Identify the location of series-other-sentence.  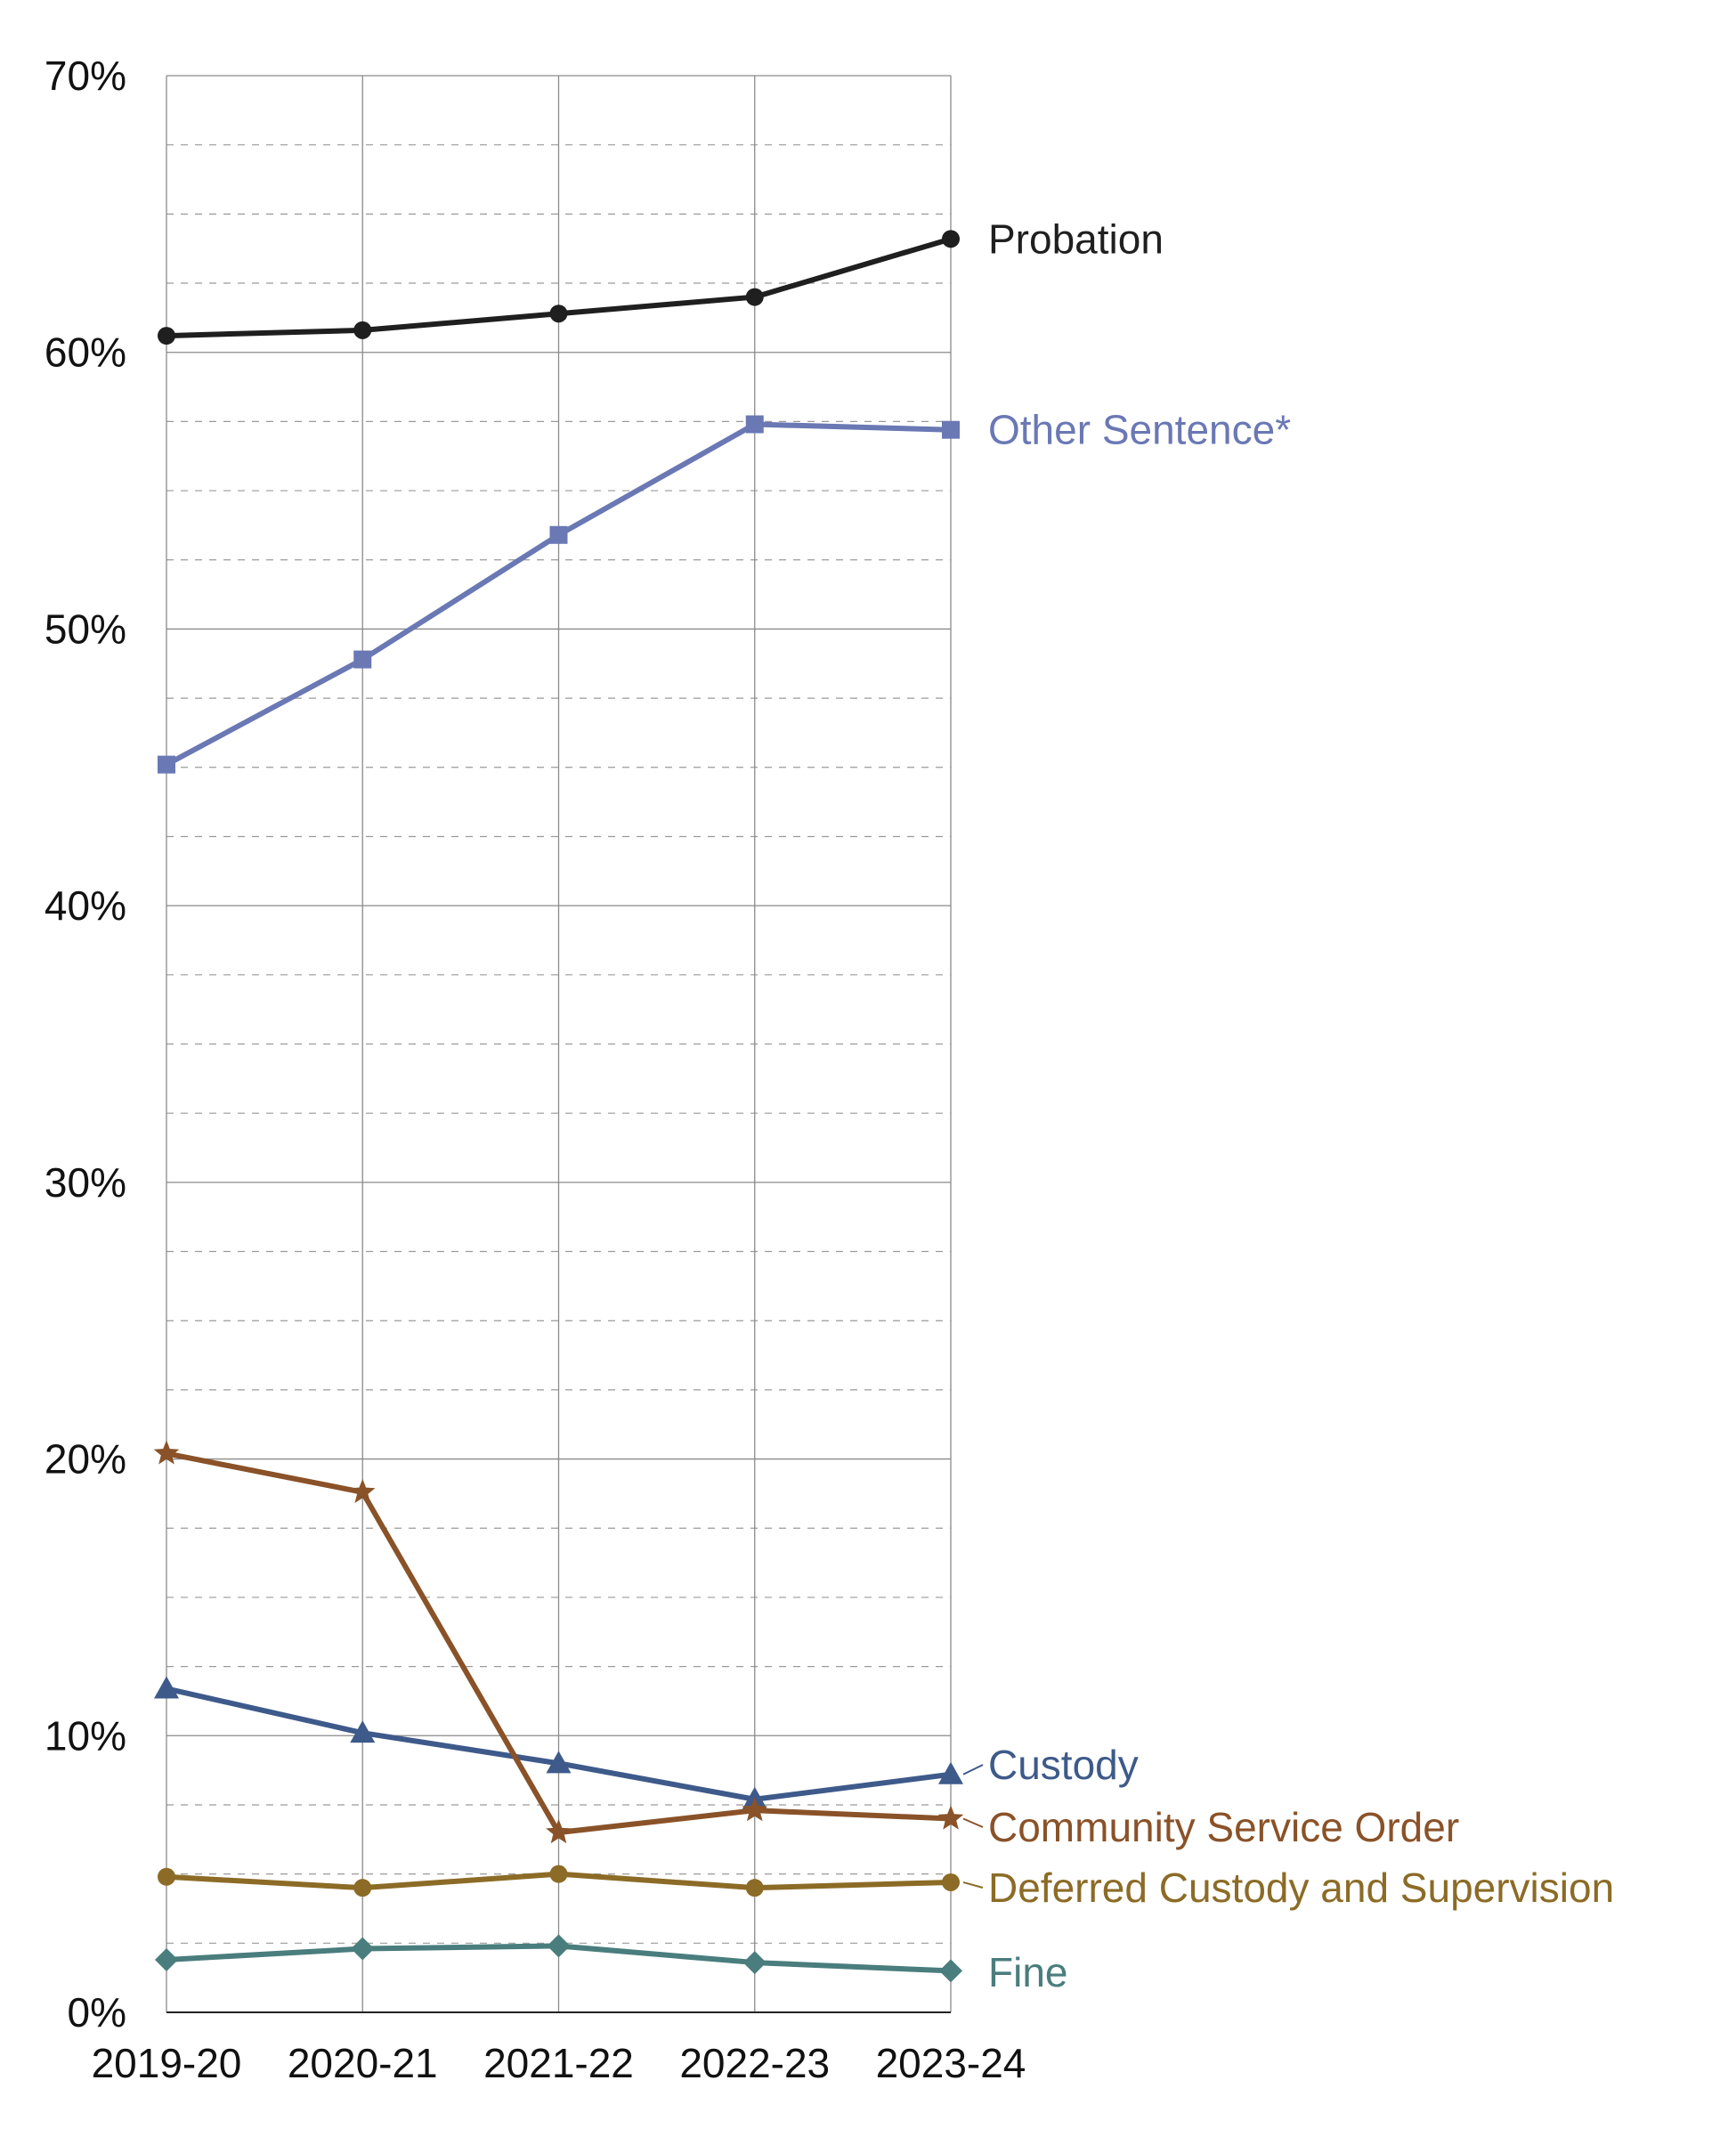
(559, 594).